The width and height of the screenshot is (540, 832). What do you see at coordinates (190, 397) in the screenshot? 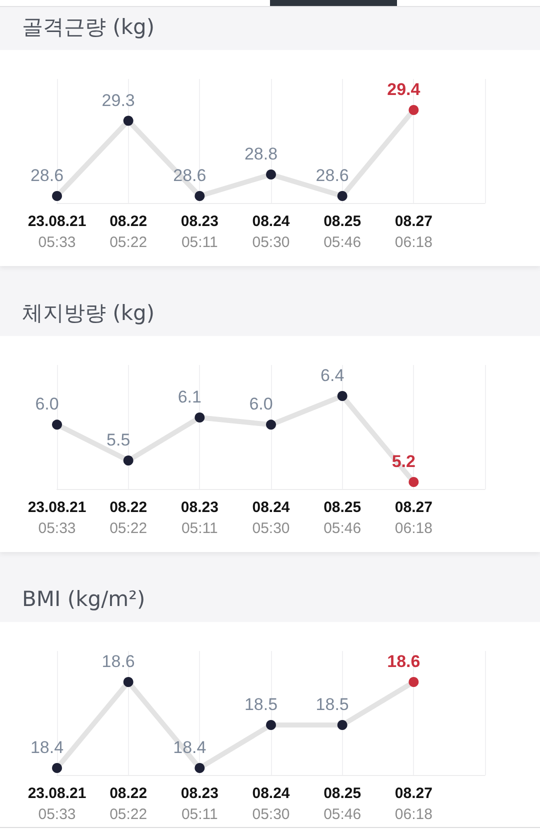
I see `data-label: 6.1` at bounding box center [190, 397].